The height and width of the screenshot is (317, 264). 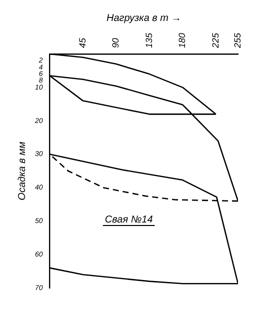 I want to click on y-axis-title: Осадка в мм, so click(x=22, y=171).